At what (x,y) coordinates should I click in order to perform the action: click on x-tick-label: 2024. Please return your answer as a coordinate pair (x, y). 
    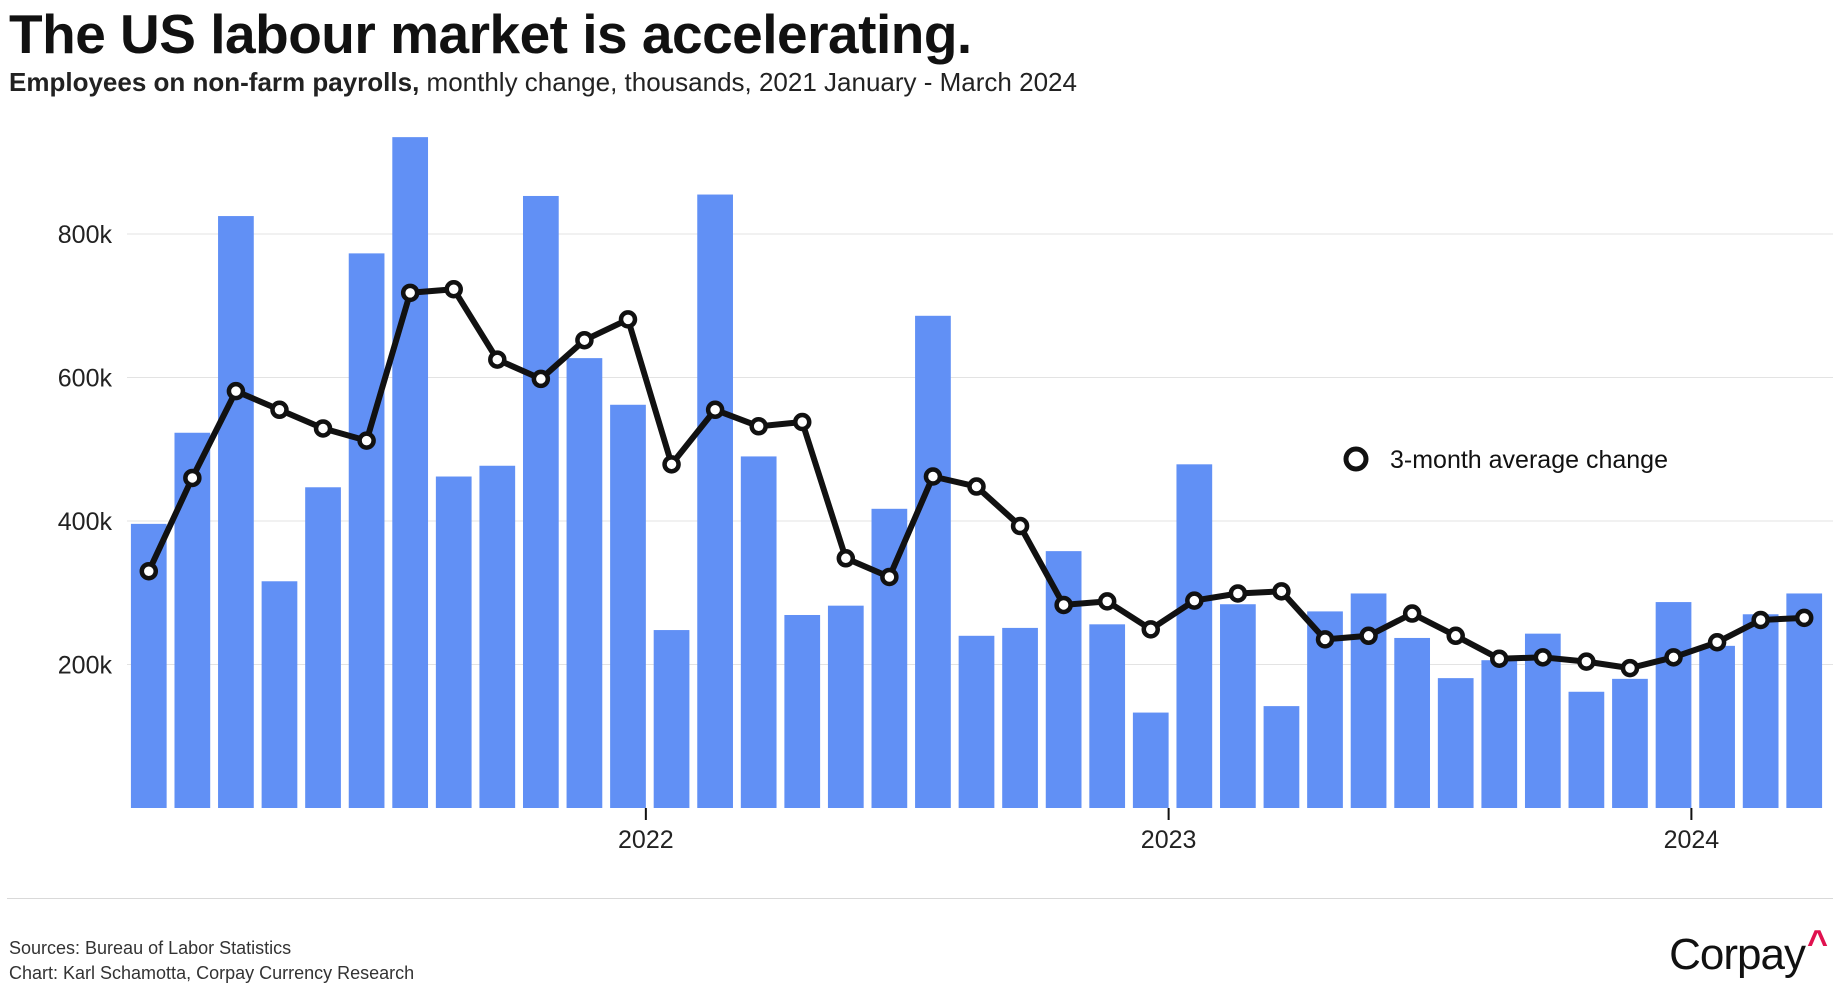
    Looking at the image, I should click on (1692, 840).